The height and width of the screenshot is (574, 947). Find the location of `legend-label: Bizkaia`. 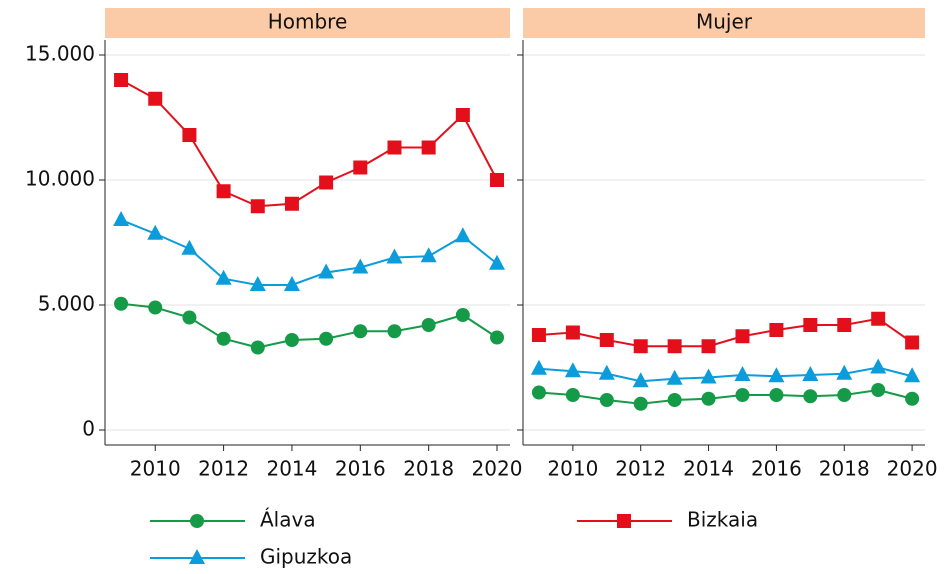

legend-label: Bizkaia is located at coordinates (722, 520).